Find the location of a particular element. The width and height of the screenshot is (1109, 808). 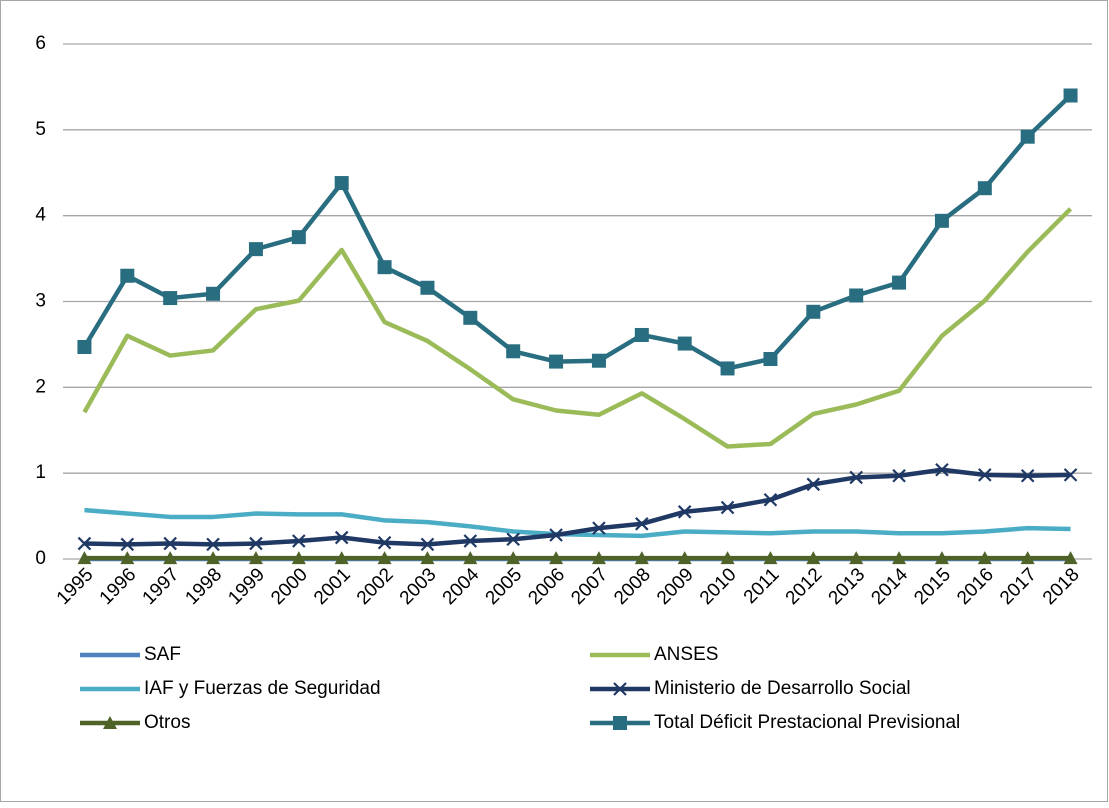

legend-label: ANSES is located at coordinates (686, 654).